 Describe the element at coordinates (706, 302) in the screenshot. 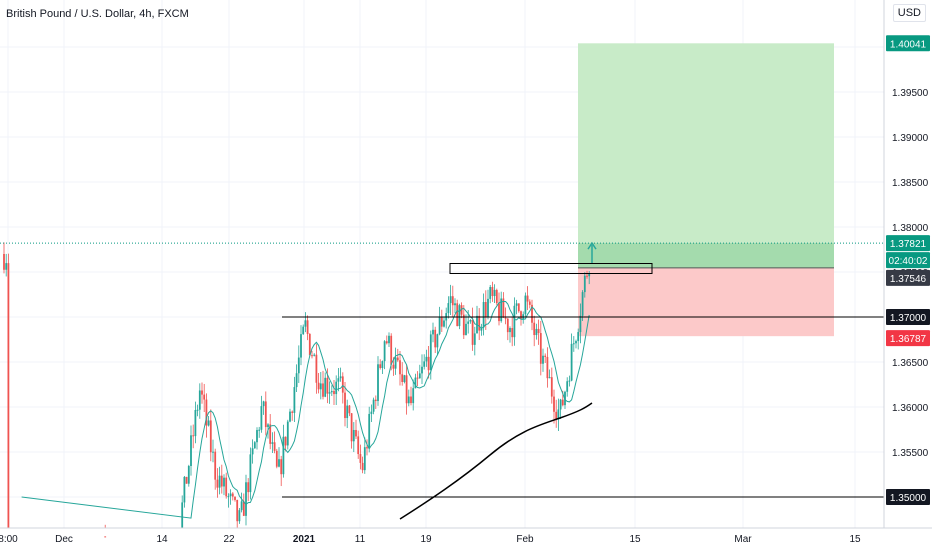

I see `loss-zone` at that location.